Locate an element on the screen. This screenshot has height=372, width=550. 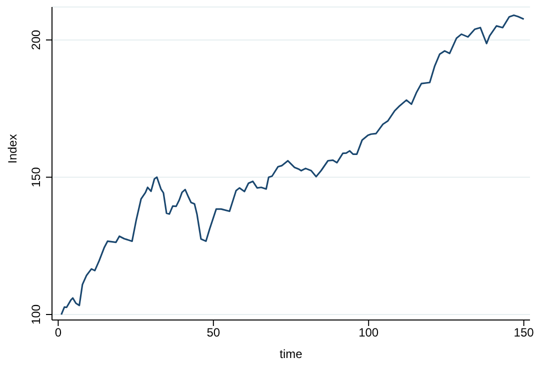
x-tick-label: 150 is located at coordinates (524, 333).